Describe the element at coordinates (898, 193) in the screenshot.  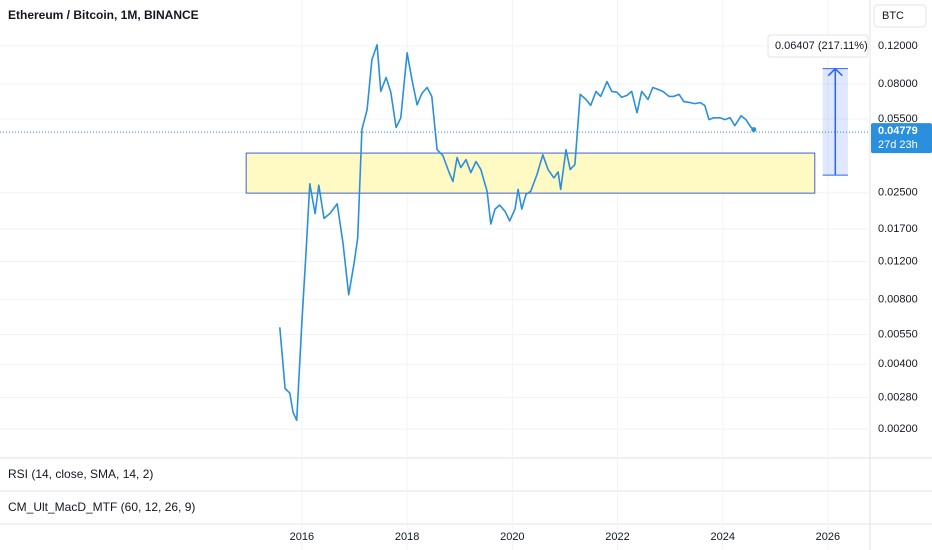
I see `y-tick-label: 0.02500` at that location.